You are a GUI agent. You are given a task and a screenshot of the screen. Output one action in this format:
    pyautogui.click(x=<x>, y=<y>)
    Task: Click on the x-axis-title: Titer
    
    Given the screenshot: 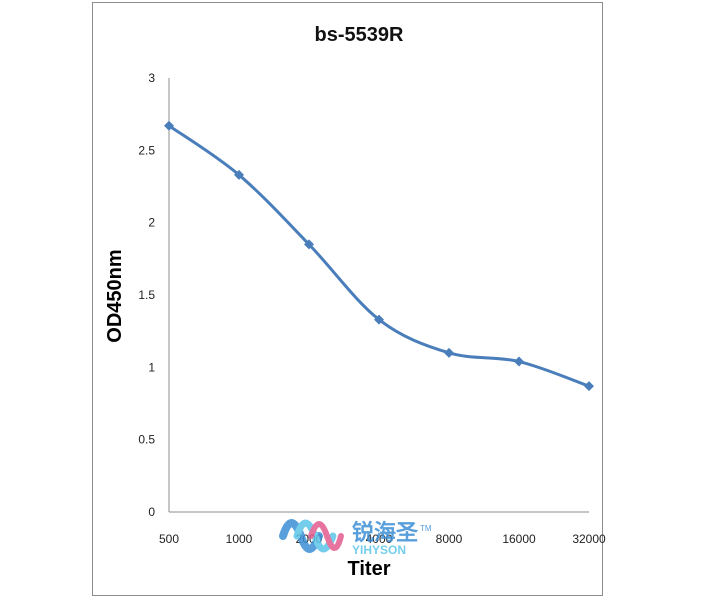 What is the action you would take?
    pyautogui.click(x=369, y=569)
    